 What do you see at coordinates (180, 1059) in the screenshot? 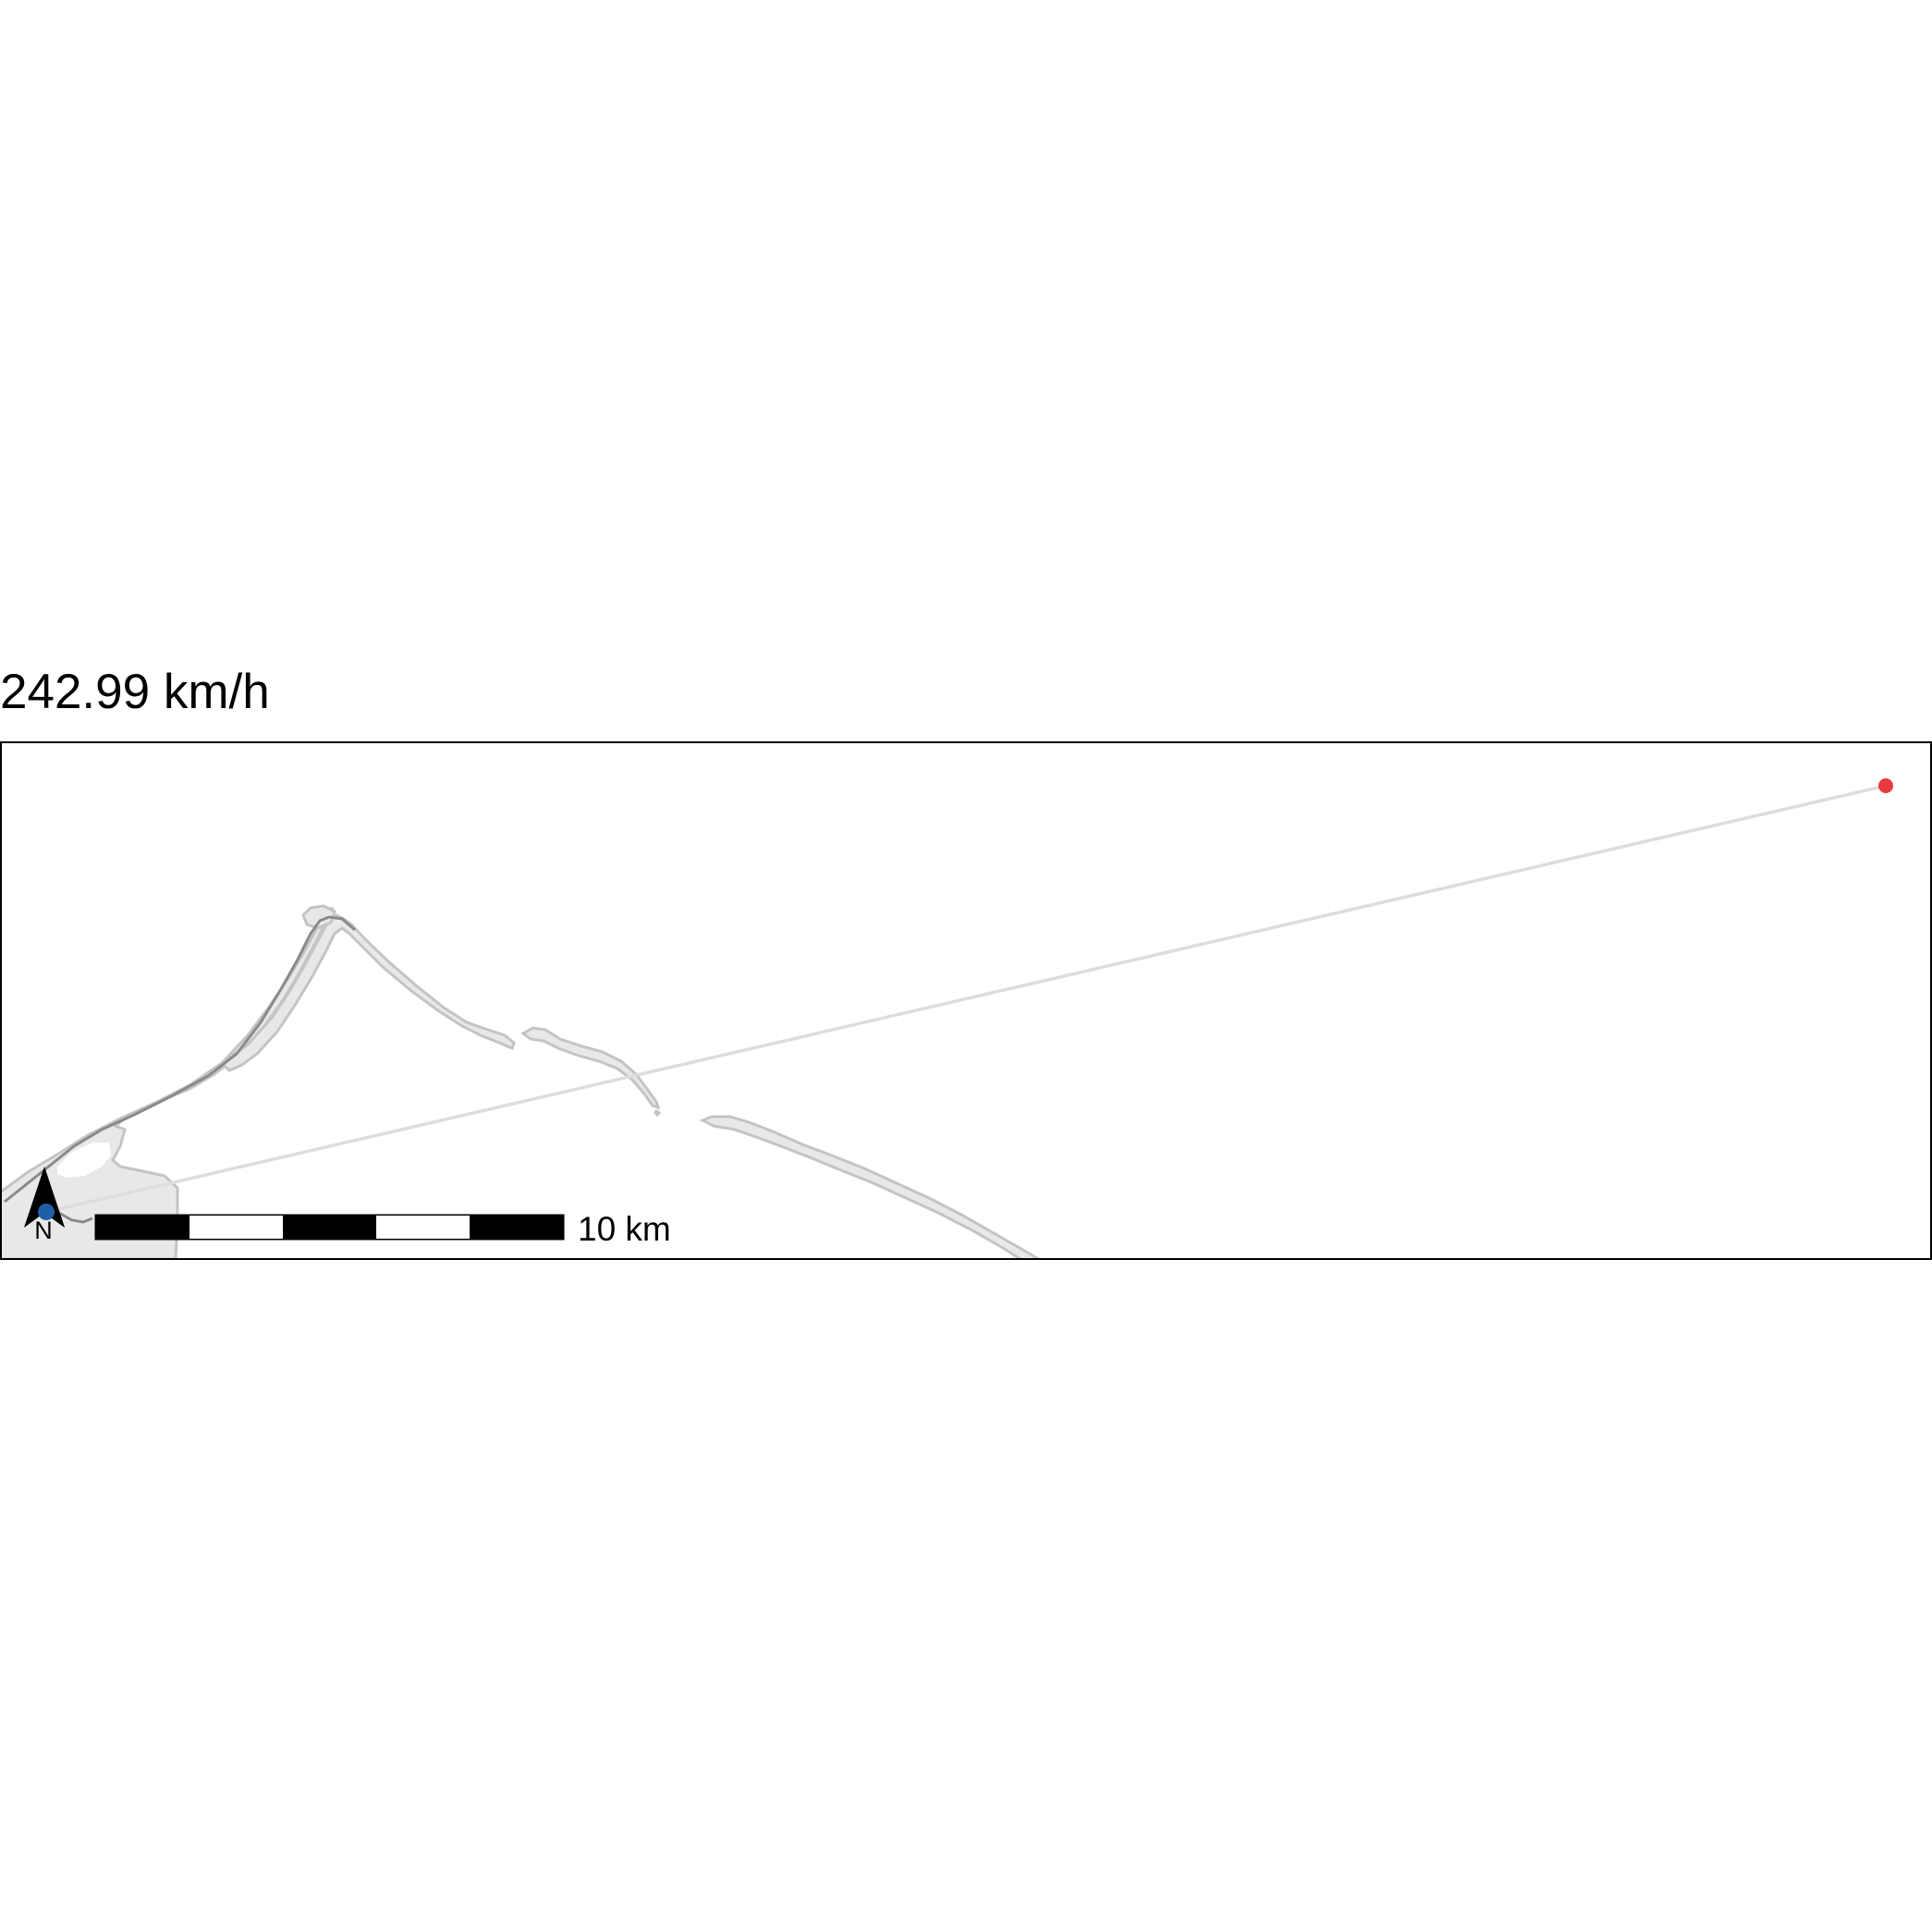
I see `road-line` at bounding box center [180, 1059].